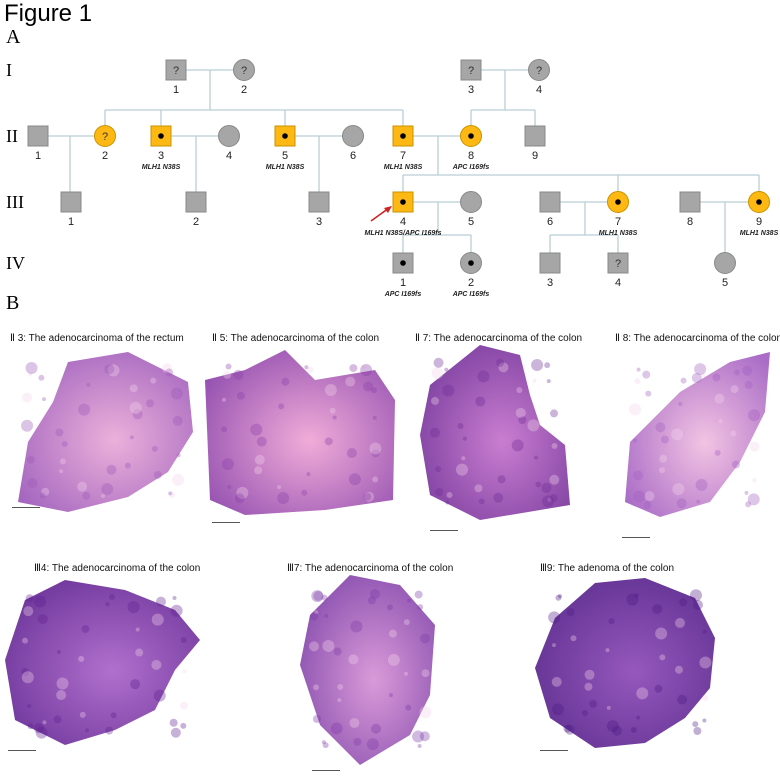 The image size is (780, 779). What do you see at coordinates (471, 77) in the screenshot?
I see `pedigree-individual-I-3: ?3` at bounding box center [471, 77].